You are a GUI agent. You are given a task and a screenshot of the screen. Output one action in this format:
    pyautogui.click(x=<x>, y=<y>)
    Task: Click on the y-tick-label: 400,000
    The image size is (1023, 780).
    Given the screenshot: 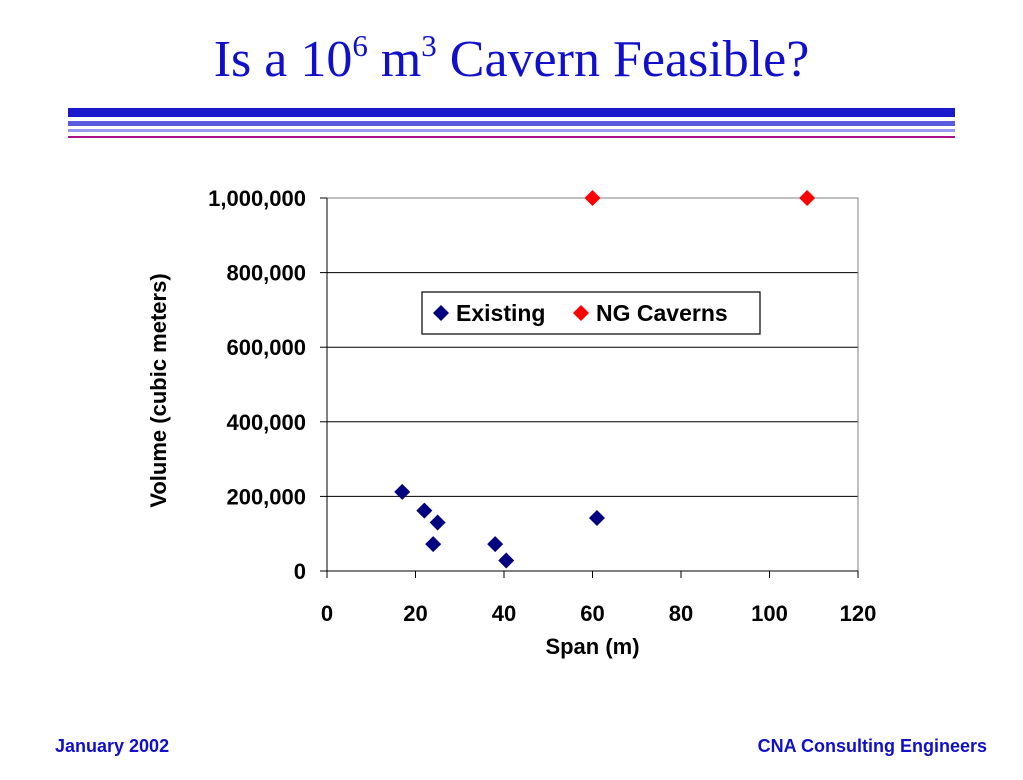 What is the action you would take?
    pyautogui.click(x=266, y=422)
    